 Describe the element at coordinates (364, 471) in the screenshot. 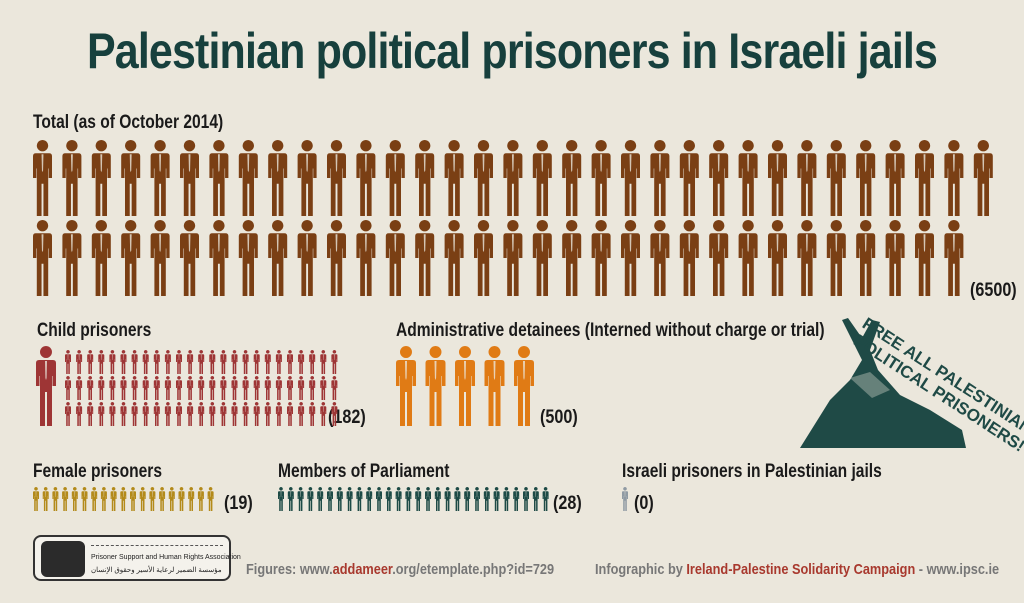

I see `label-mp: Members of Parliament` at that location.